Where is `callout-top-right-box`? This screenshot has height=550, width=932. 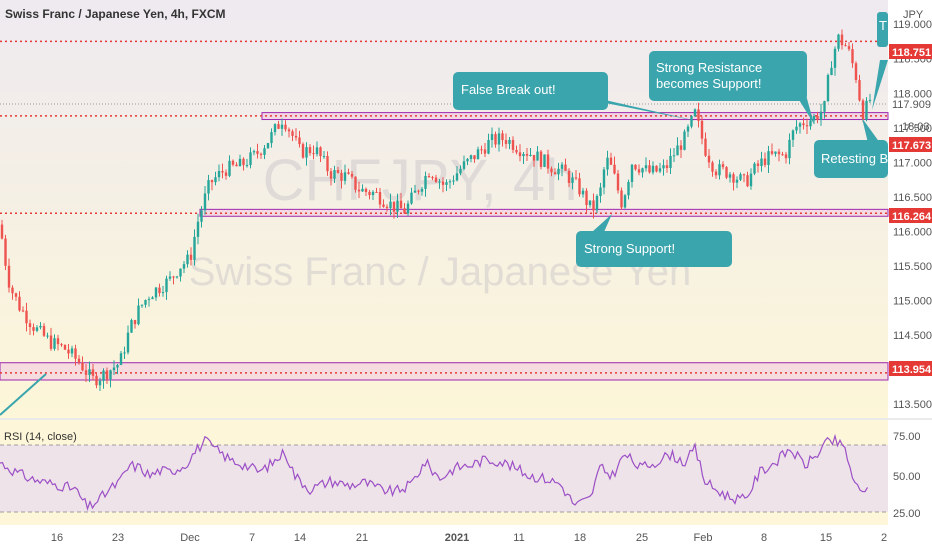
callout-top-right-box is located at coordinates (882, 29).